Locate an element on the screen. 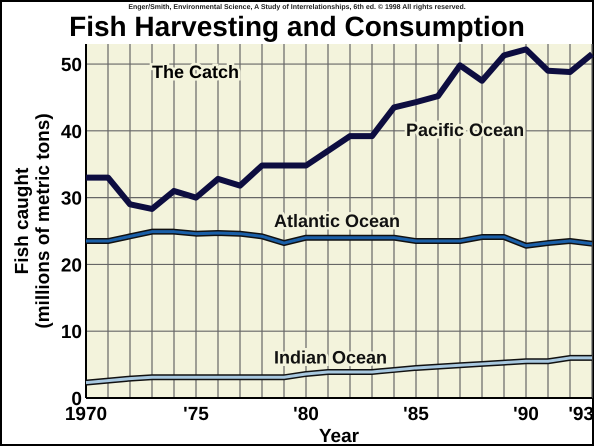 The image size is (594, 446). x-tick-label: '80 is located at coordinates (306, 414).